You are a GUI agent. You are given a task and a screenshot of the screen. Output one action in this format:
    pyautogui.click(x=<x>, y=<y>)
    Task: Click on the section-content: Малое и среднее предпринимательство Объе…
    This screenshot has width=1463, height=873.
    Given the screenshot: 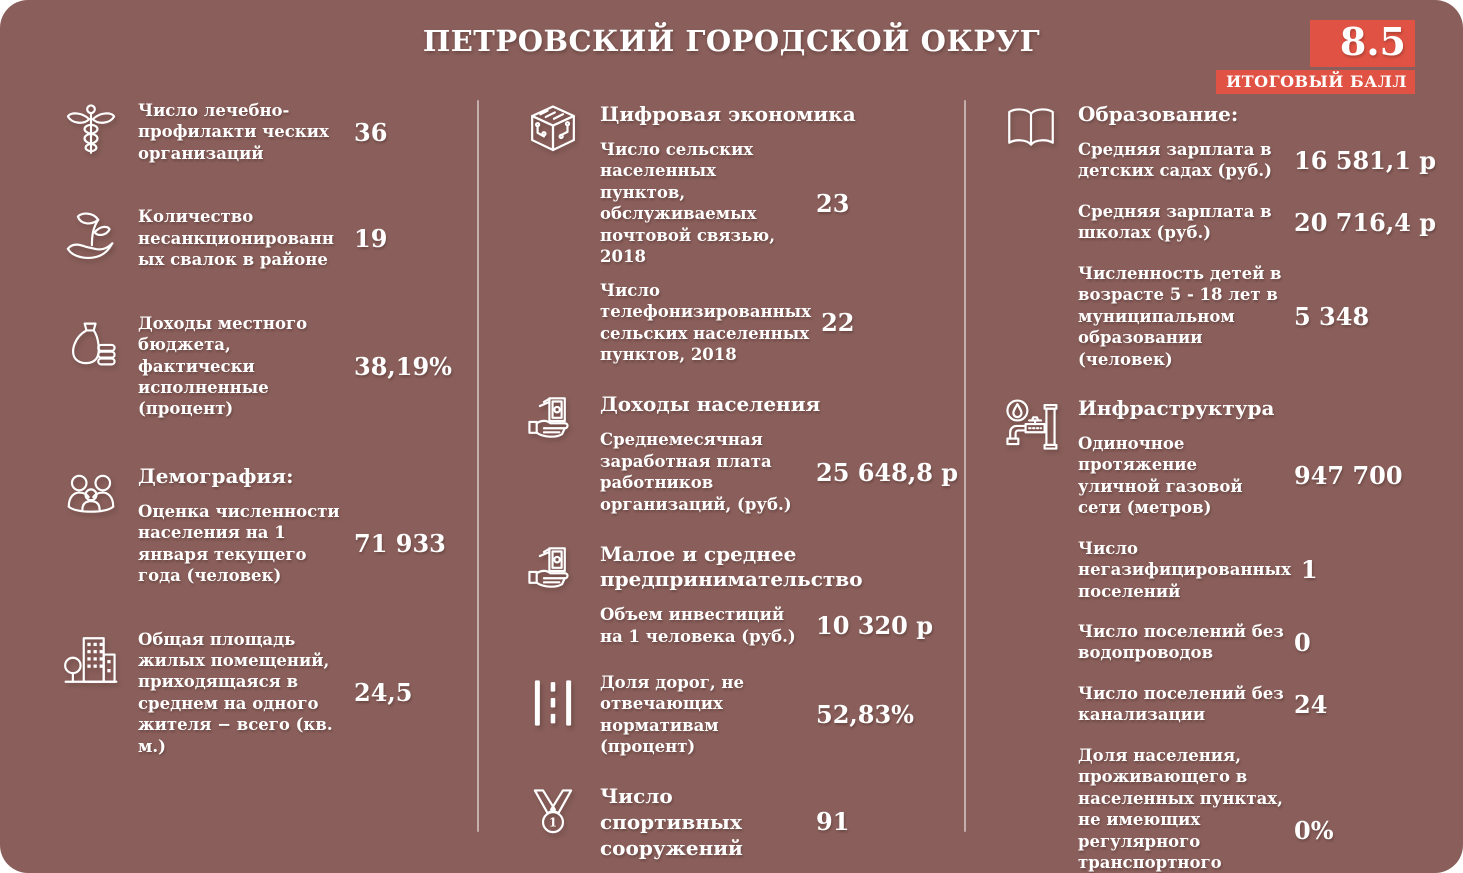 What is the action you would take?
    pyautogui.click(x=767, y=593)
    